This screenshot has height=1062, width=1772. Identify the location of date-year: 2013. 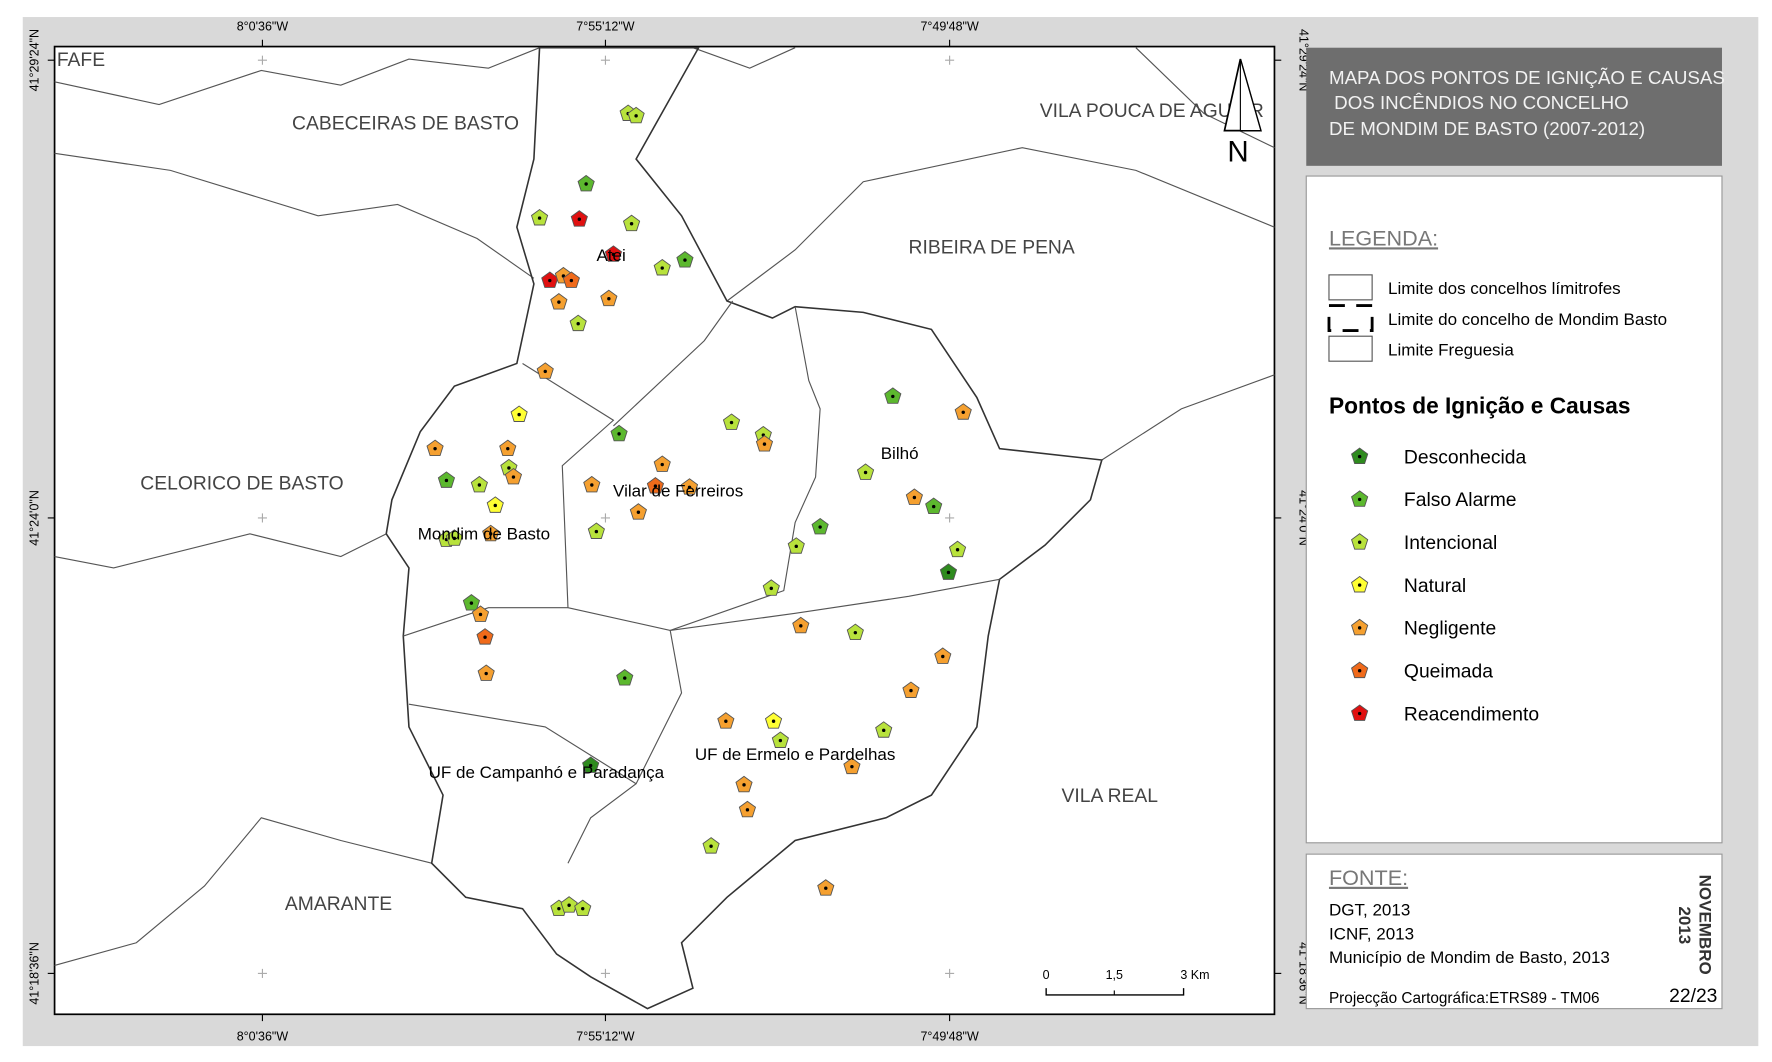
(1684, 925).